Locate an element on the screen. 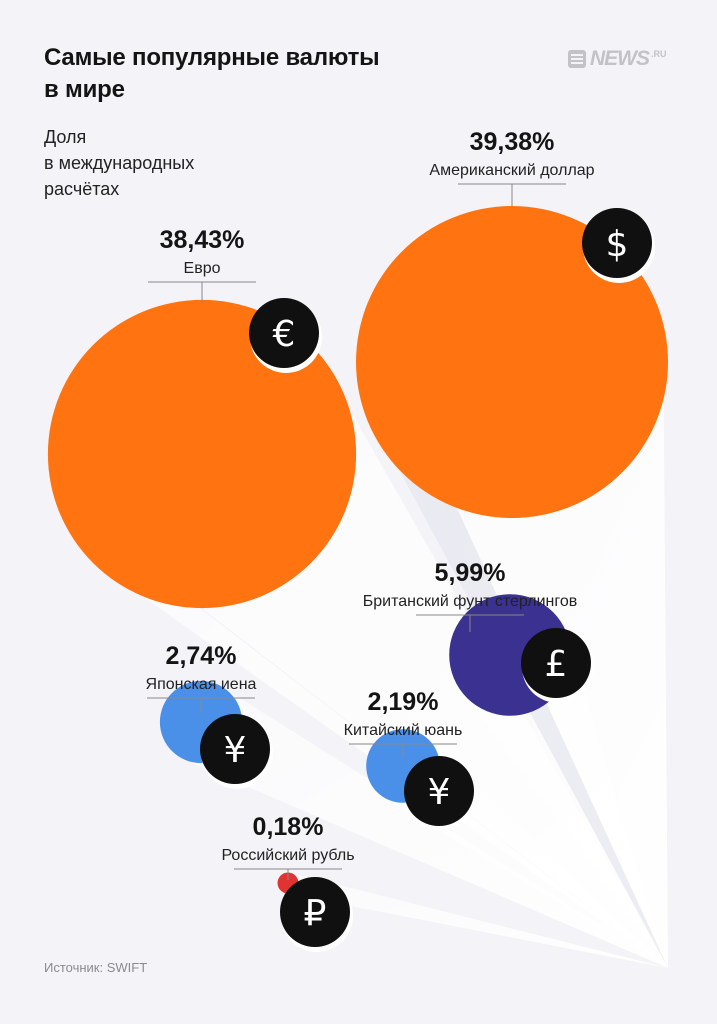  chart-title-line-2: в мире is located at coordinates (84, 89).